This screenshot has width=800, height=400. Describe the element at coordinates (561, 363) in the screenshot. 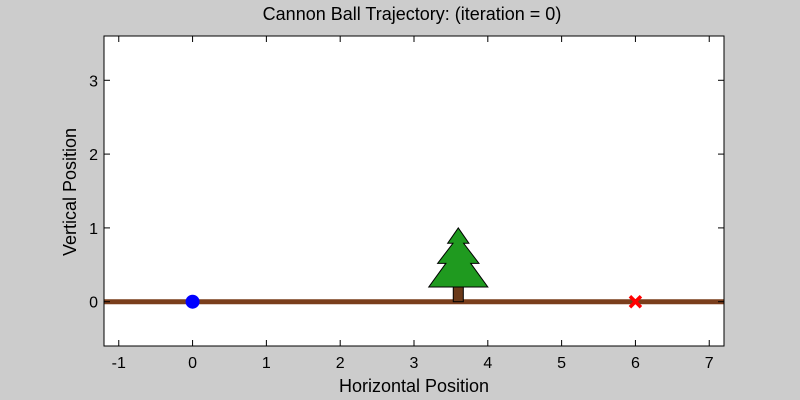

I see `x-tick-label: 5` at that location.